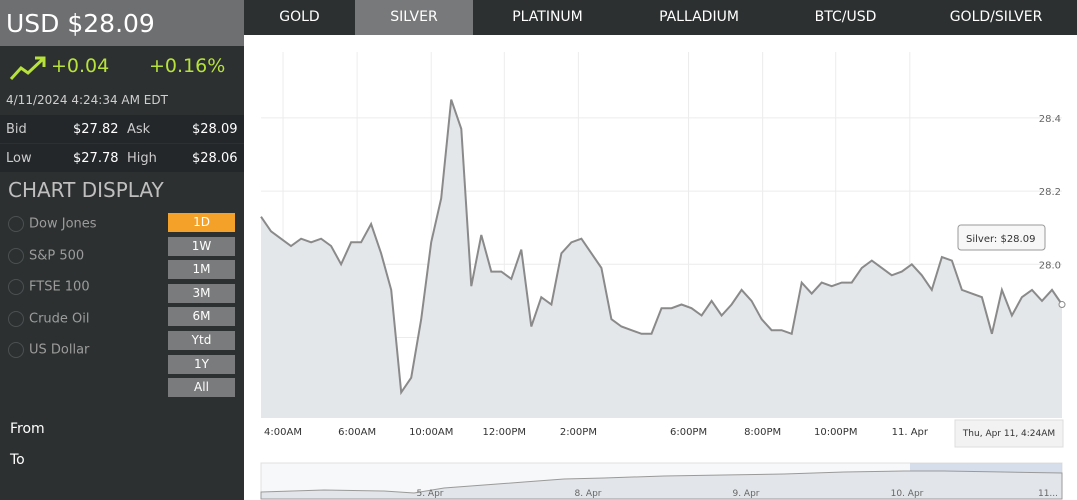 This screenshot has width=1077, height=500. What do you see at coordinates (299, 17) in the screenshot?
I see `tab: GOLD` at bounding box center [299, 17].